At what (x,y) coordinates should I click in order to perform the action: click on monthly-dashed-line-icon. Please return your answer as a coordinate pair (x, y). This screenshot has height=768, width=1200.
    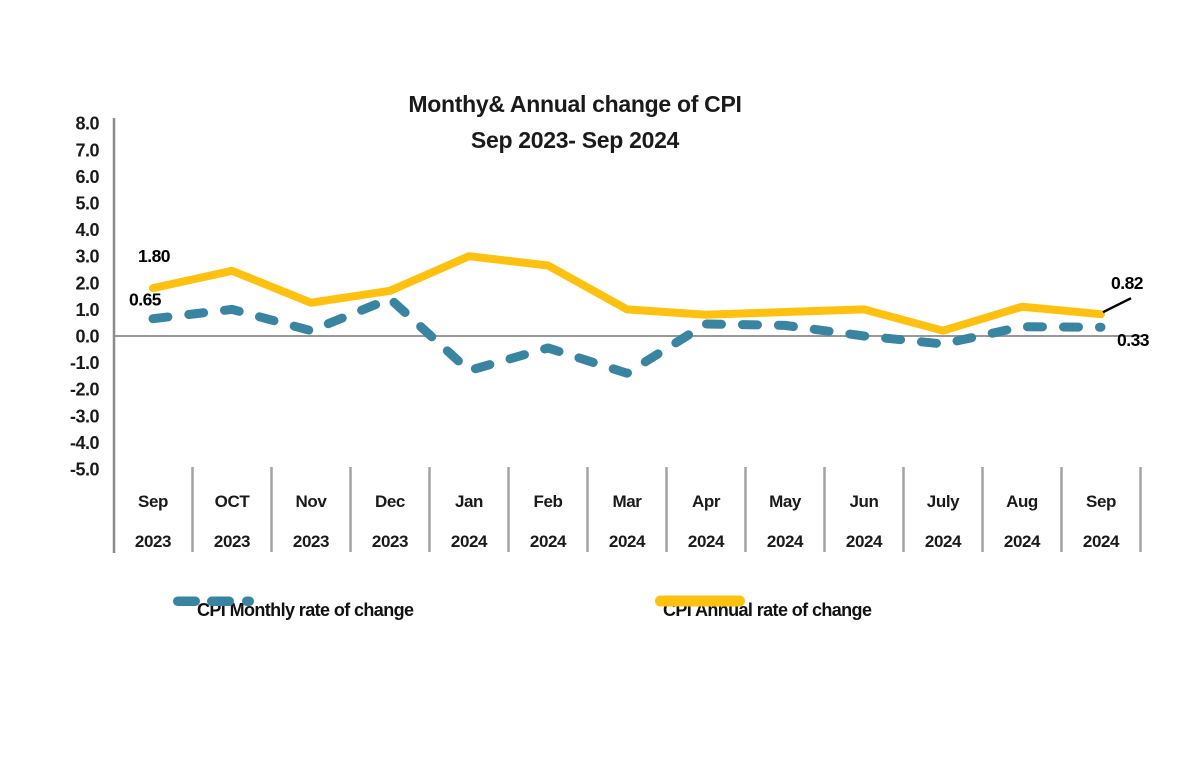
    Looking at the image, I should click on (213, 601).